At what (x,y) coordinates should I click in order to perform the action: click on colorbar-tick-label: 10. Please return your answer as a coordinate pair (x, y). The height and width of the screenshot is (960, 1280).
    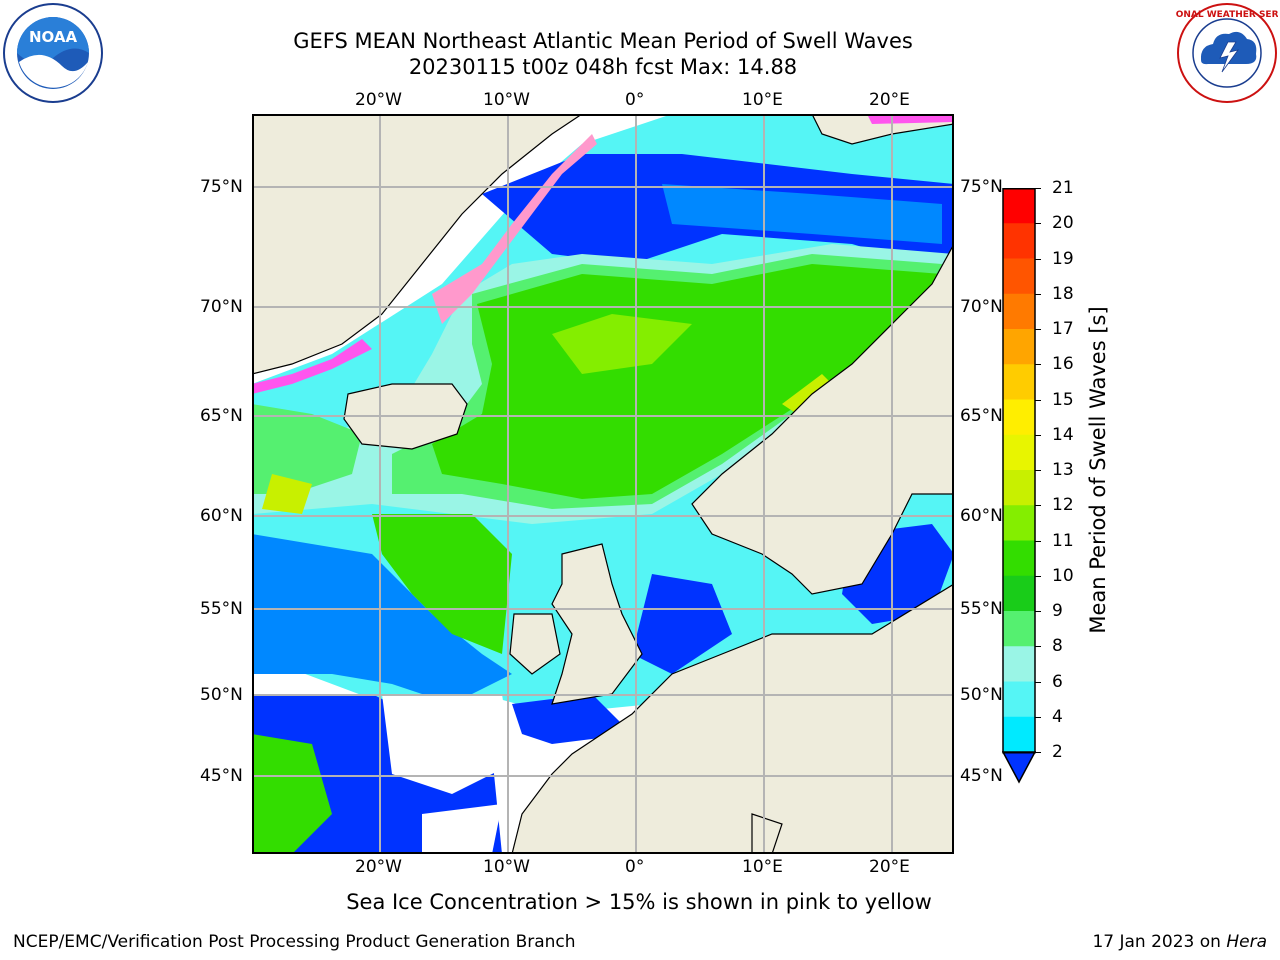
    Looking at the image, I should click on (1063, 575).